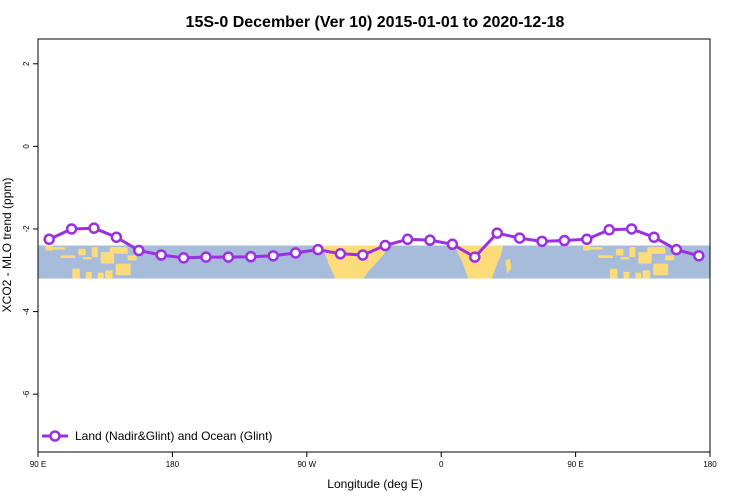  I want to click on x-tick-label: 0, so click(441, 464).